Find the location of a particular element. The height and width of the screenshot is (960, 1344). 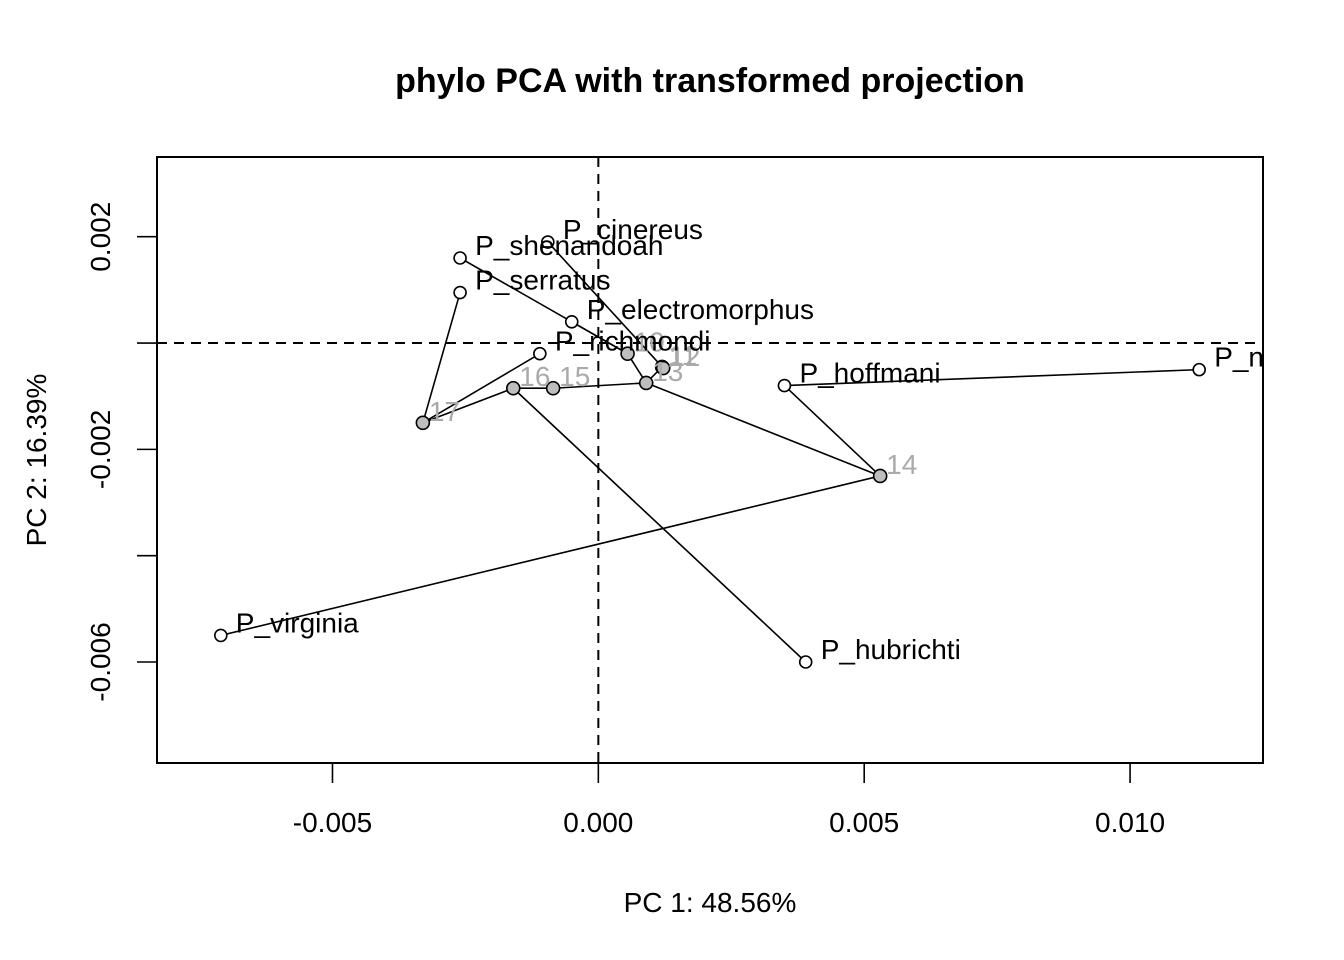

tip-label: P_serratus is located at coordinates (542, 280).